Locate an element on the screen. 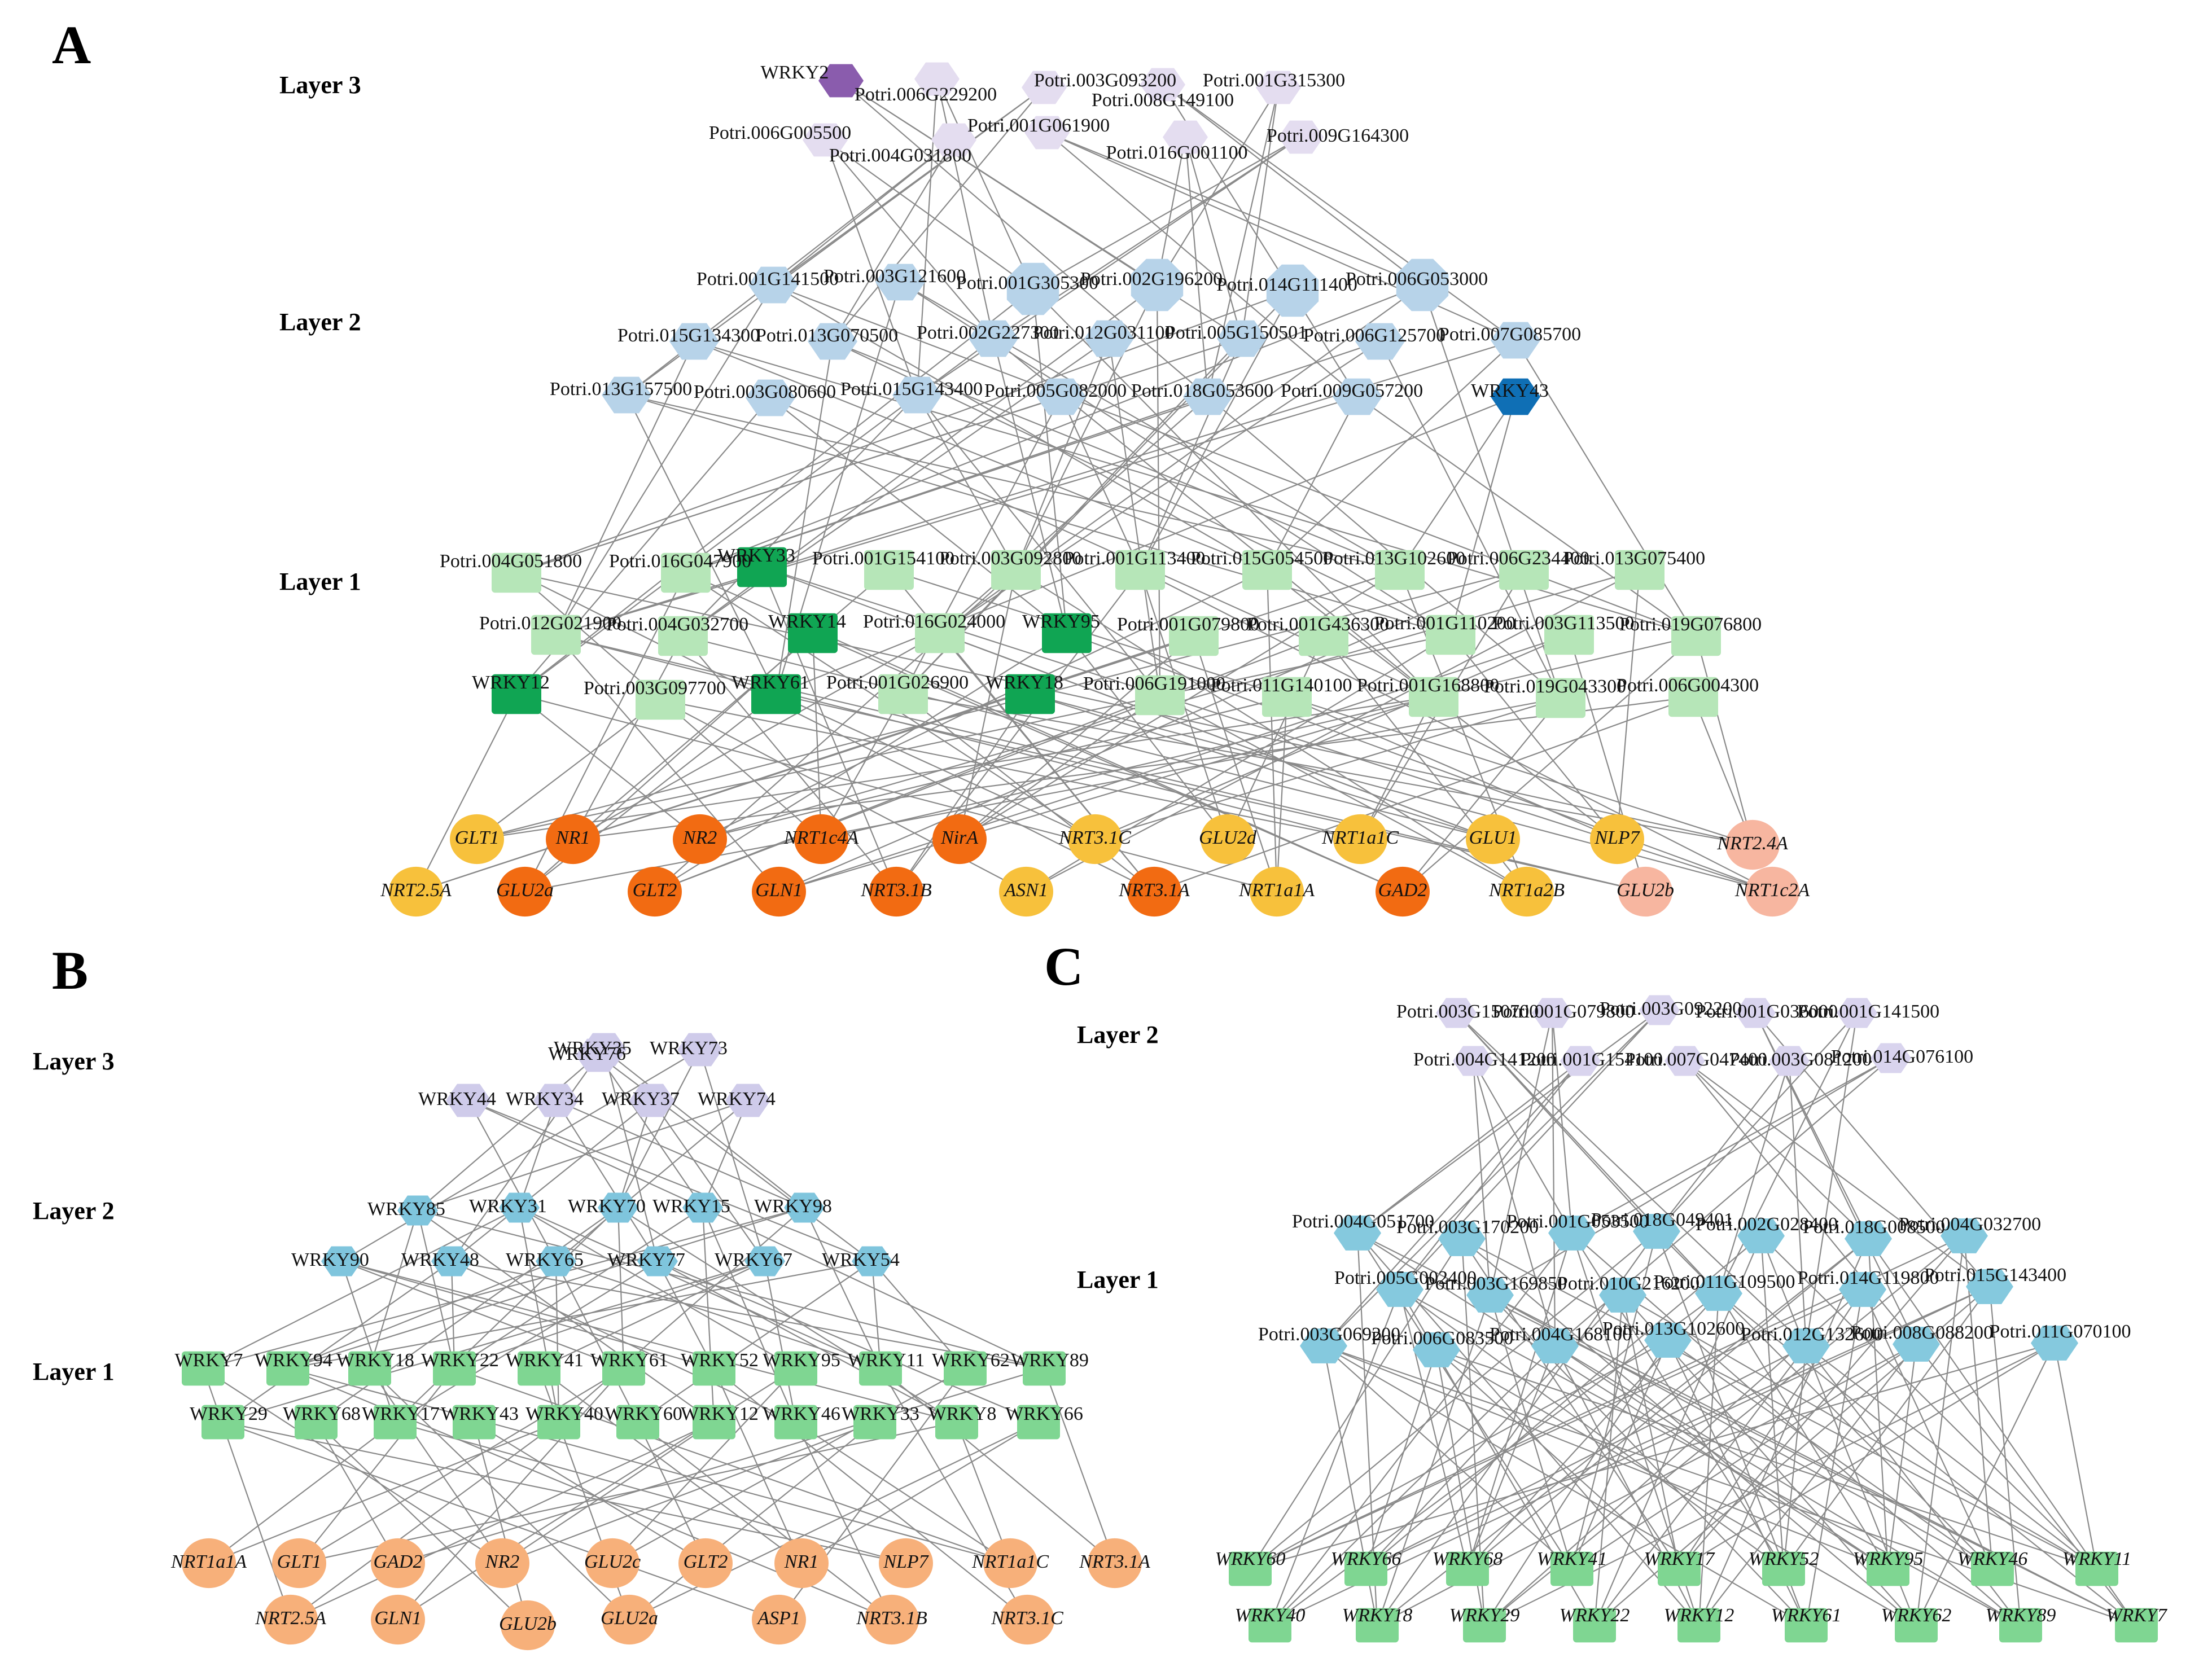 The height and width of the screenshot is (1658, 2212). panel-a-layer1-node-potri-013g075400 is located at coordinates (1640, 570).